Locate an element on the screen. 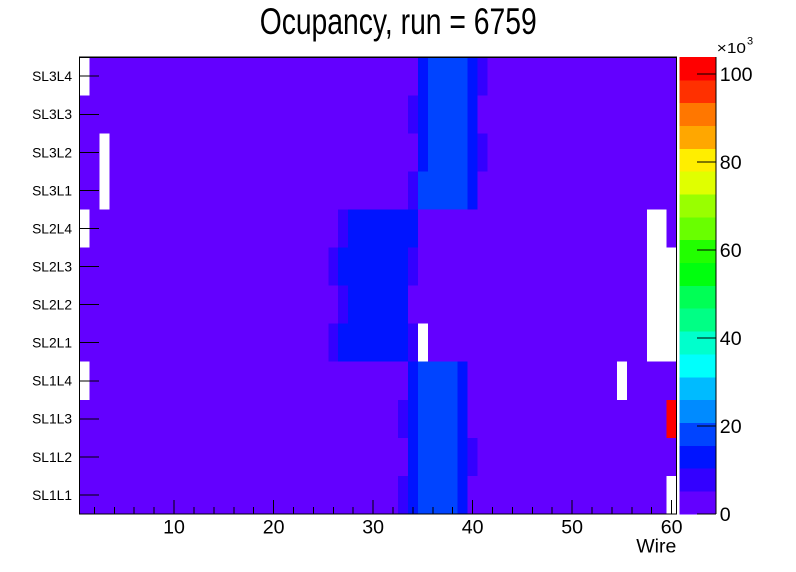  svg-text: SL3L3 is located at coordinates (52, 114).